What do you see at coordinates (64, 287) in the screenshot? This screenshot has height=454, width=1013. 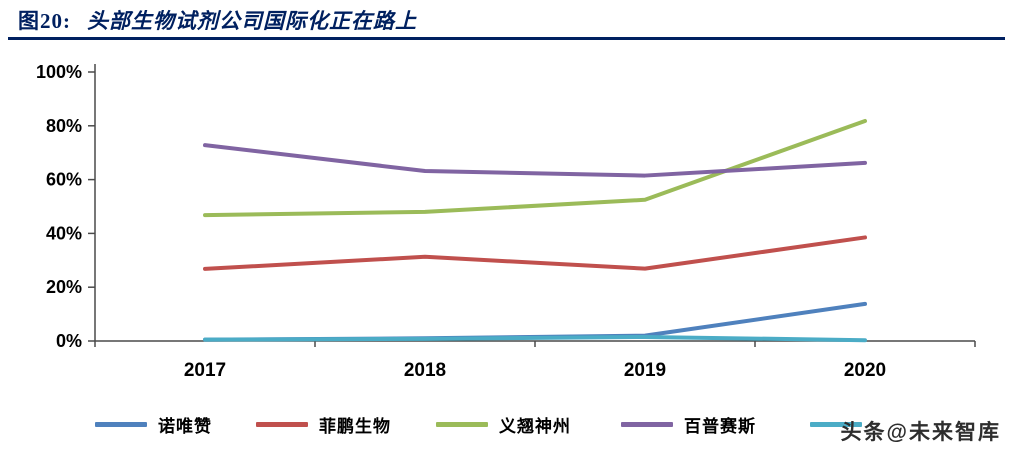 I see `y-tick-label: 20%` at bounding box center [64, 287].